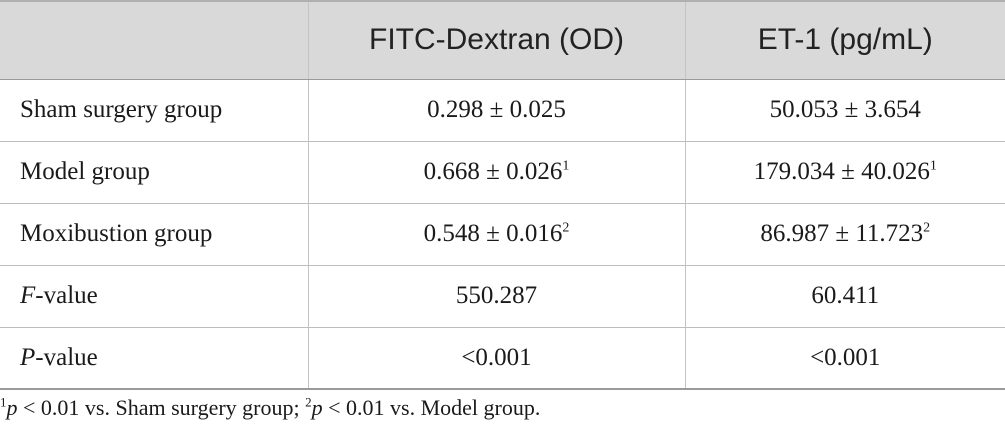 The width and height of the screenshot is (1005, 440). What do you see at coordinates (496, 234) in the screenshot?
I see `fitc-value: 0.548 ± 0.0162` at bounding box center [496, 234].